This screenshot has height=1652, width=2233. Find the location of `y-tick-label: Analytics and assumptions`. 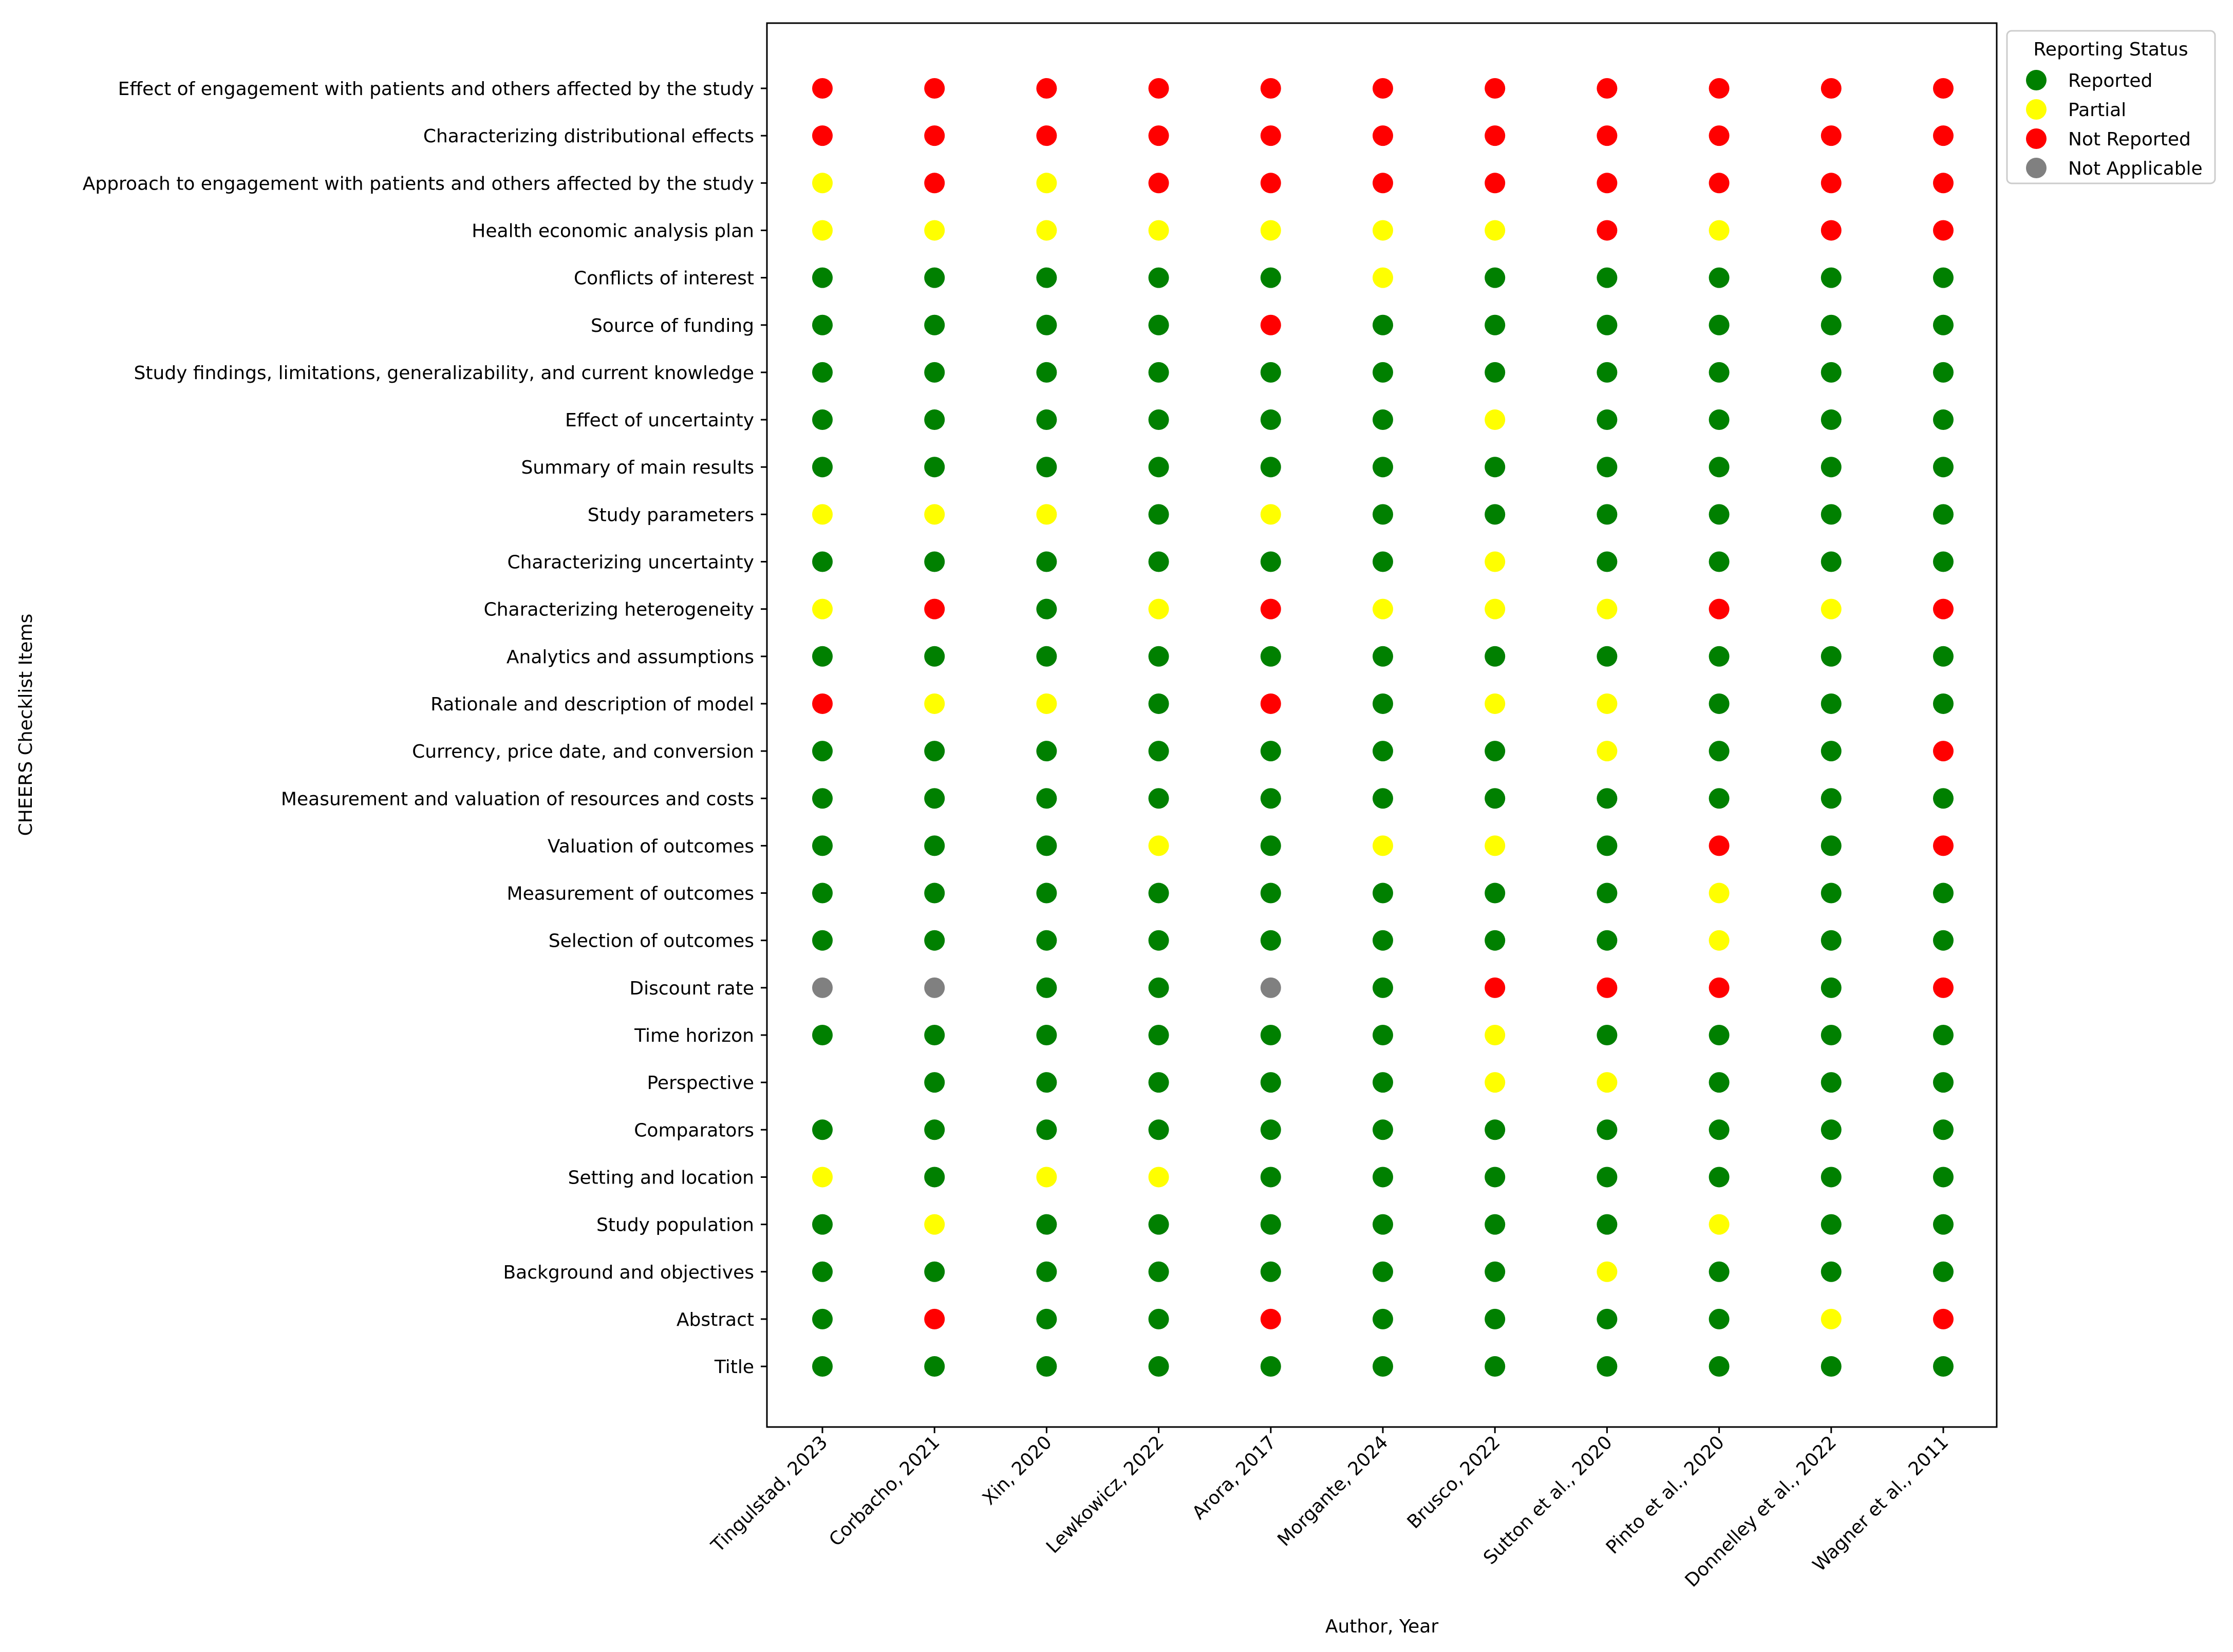

y-tick-label: Analytics and assumptions is located at coordinates (630, 657).